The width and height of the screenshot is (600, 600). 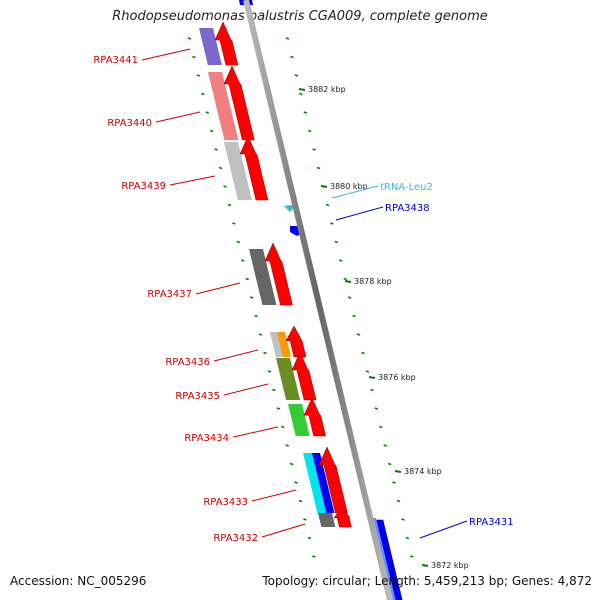 I want to click on gene-label-trna-leu2: tRNA-Leu2, so click(x=406, y=187).